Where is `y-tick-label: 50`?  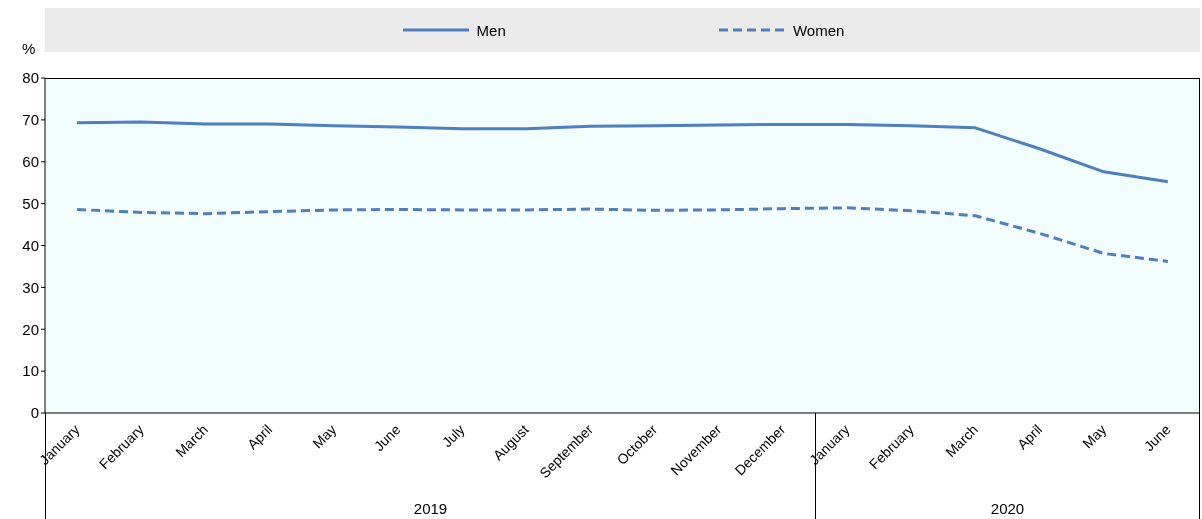 y-tick-label: 50 is located at coordinates (30, 203).